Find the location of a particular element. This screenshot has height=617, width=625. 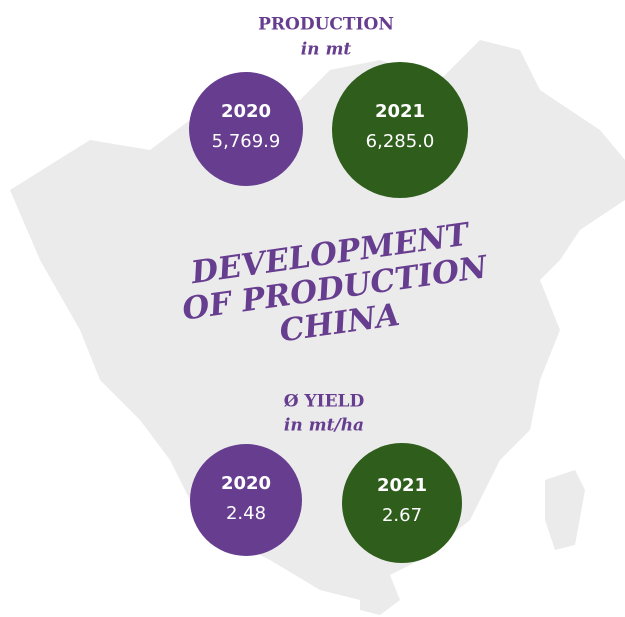

section-title: Ø YIELD is located at coordinates (324, 402).